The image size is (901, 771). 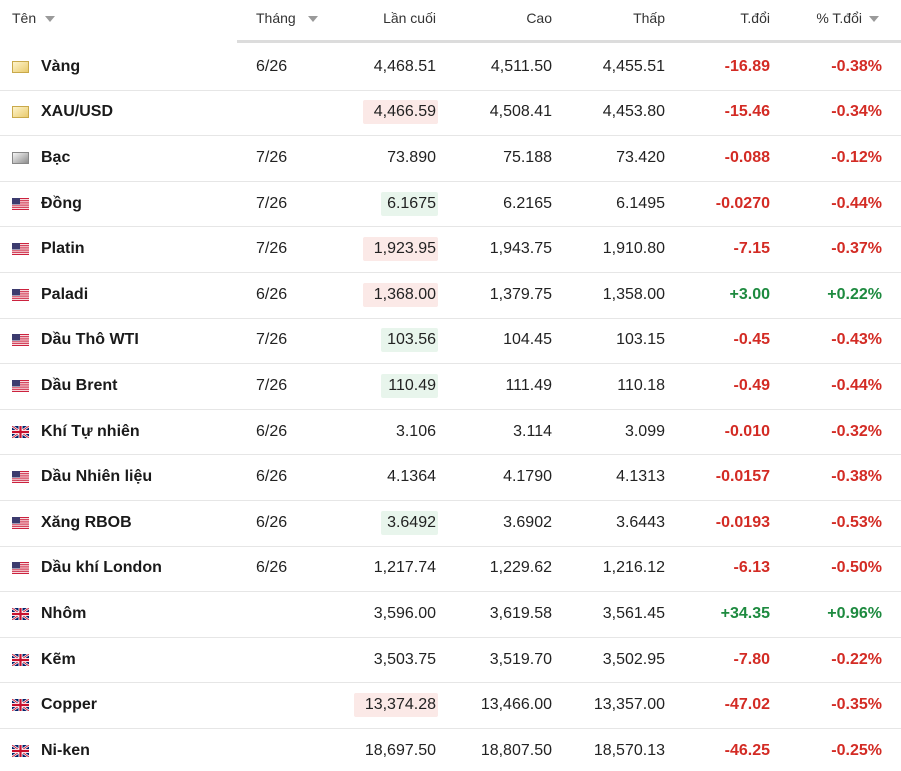 I want to click on high: 6.2165, so click(x=527, y=203).